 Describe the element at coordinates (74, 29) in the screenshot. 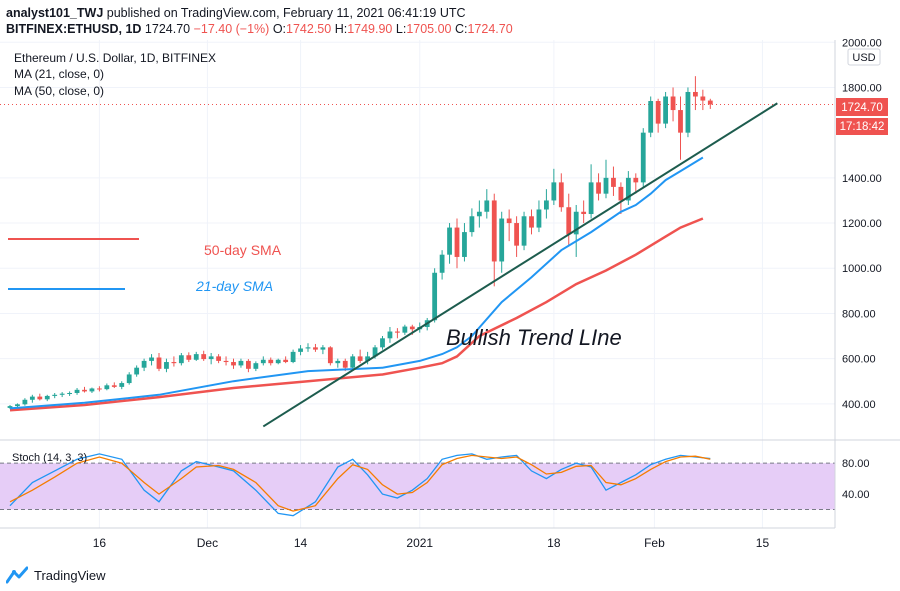

I see `symbol-label: BITFINEX:ETHUSD, 1D` at that location.